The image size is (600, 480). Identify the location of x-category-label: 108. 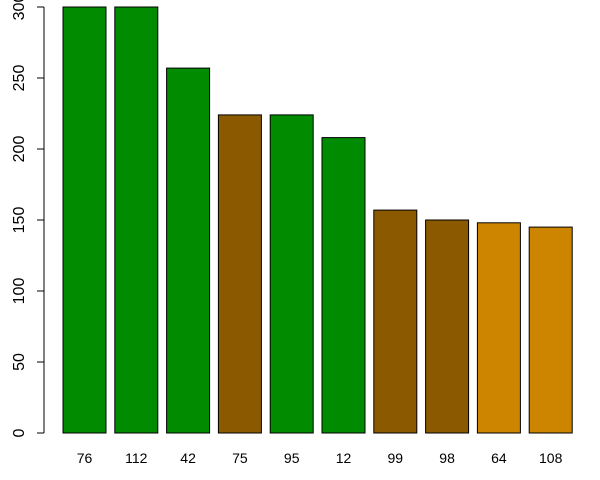
(551, 458).